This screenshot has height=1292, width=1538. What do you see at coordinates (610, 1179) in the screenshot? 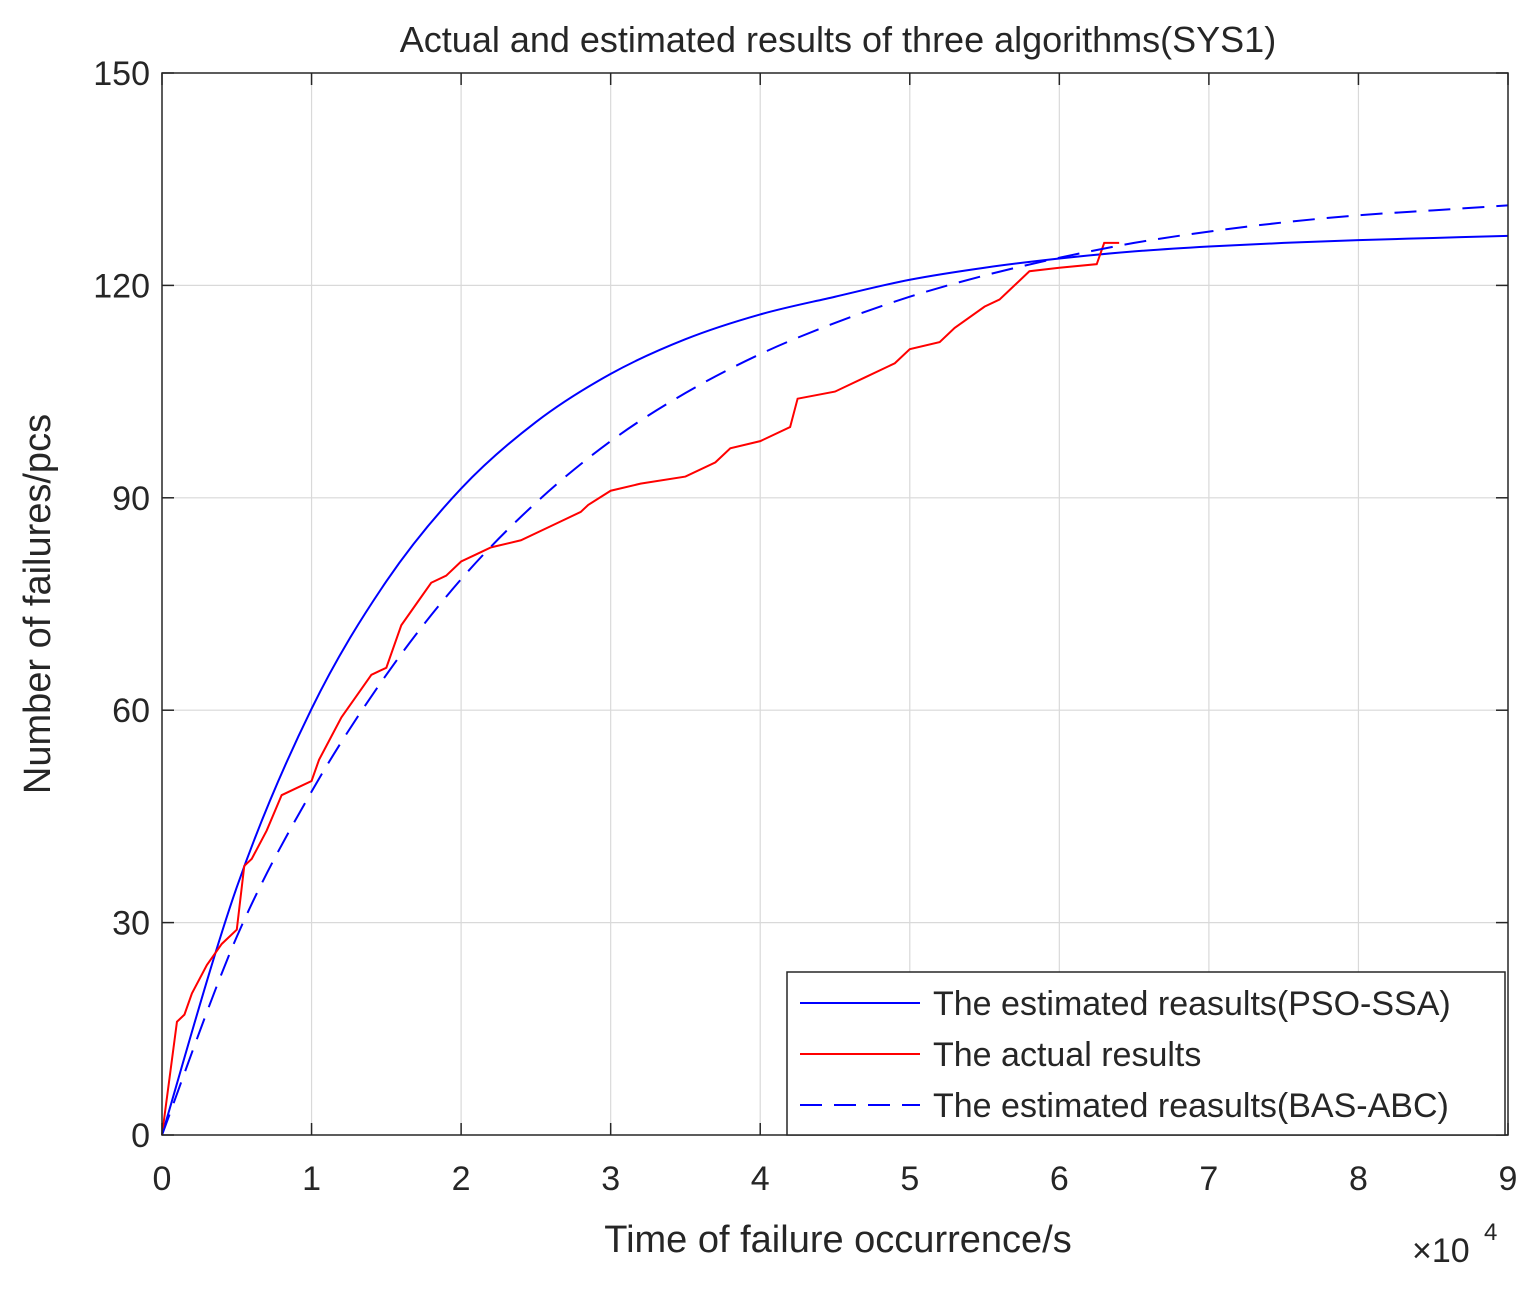
I see `x-tick-label-3: 3` at bounding box center [610, 1179].